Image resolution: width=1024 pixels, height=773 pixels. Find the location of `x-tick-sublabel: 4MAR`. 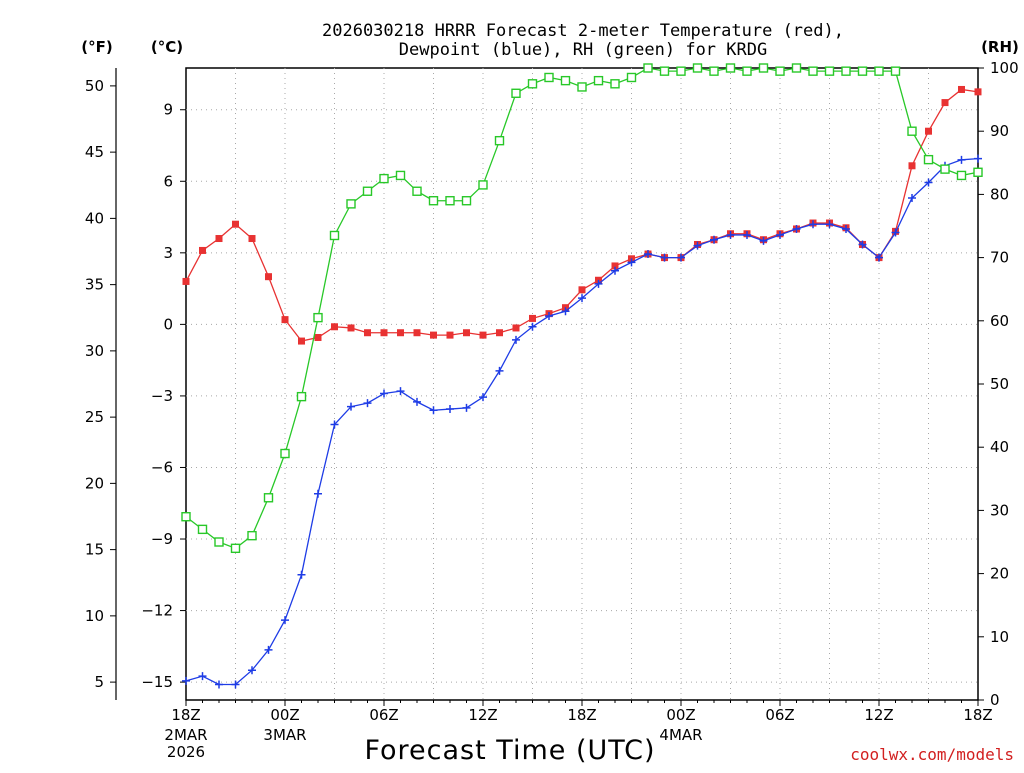

x-tick-sublabel: 4MAR is located at coordinates (680, 735).